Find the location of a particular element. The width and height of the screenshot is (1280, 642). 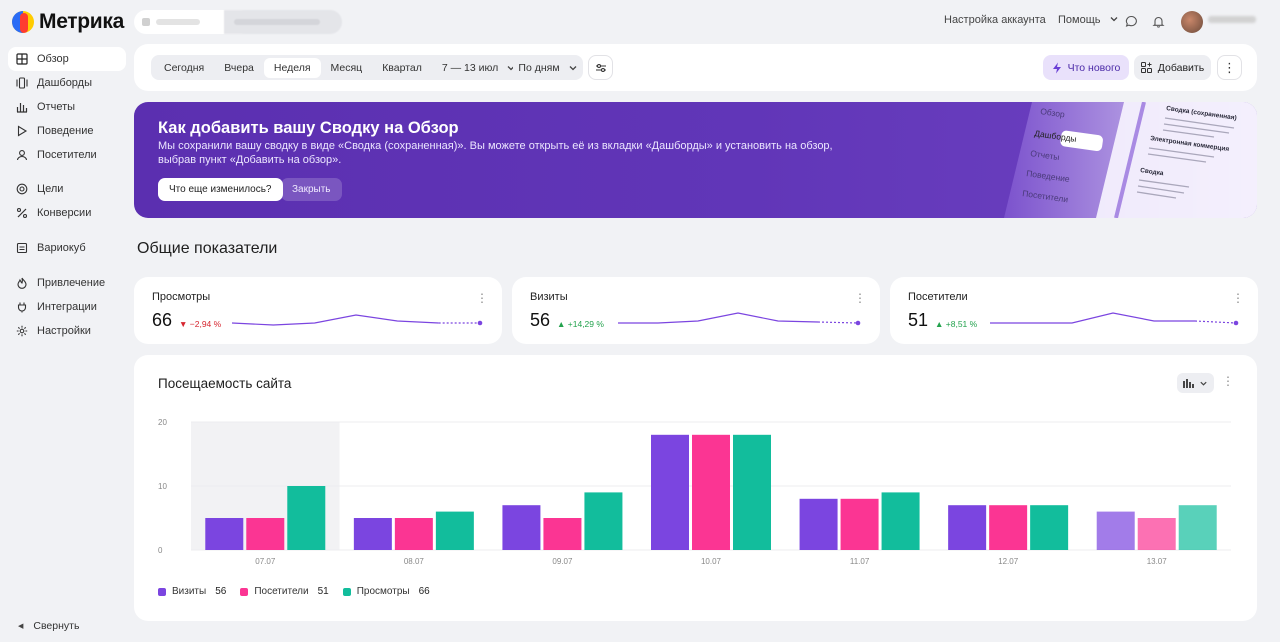

period-month: Месяц is located at coordinates (346, 67).